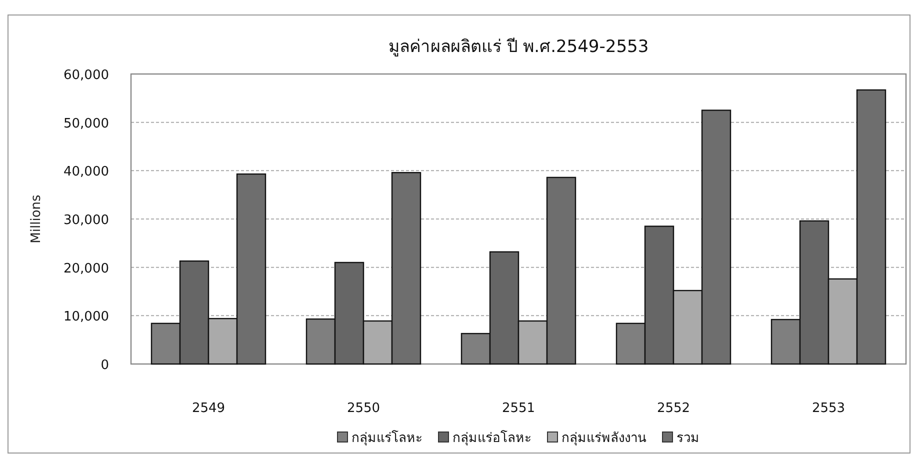  Describe the element at coordinates (86, 75) in the screenshot. I see `y-tick-label: 60,000` at that location.